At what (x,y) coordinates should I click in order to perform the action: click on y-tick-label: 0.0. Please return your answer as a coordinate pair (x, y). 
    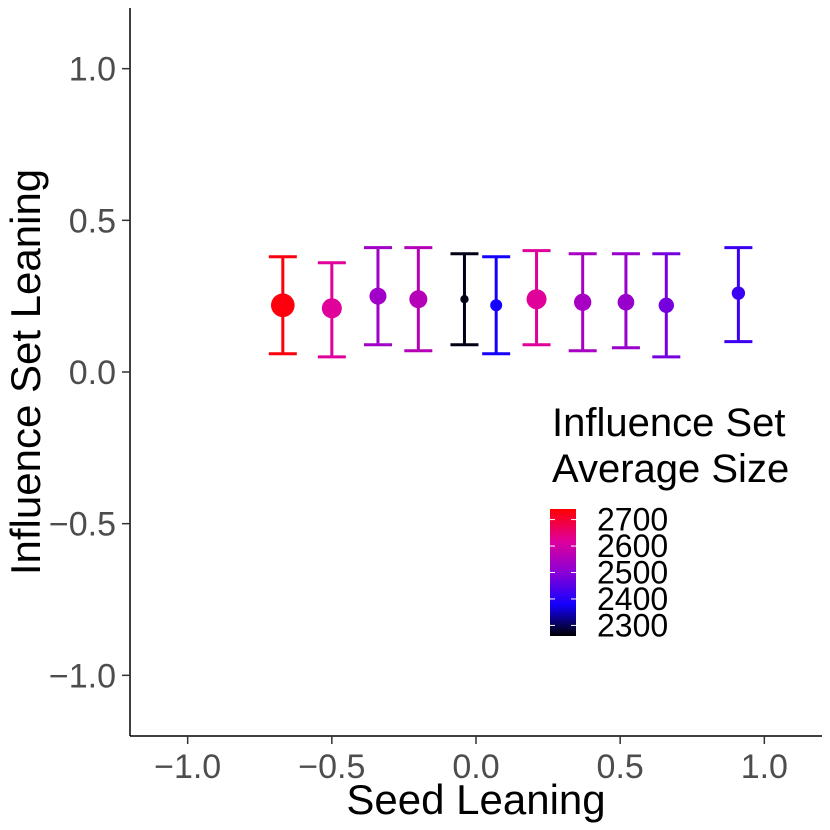
    Looking at the image, I should click on (92, 373).